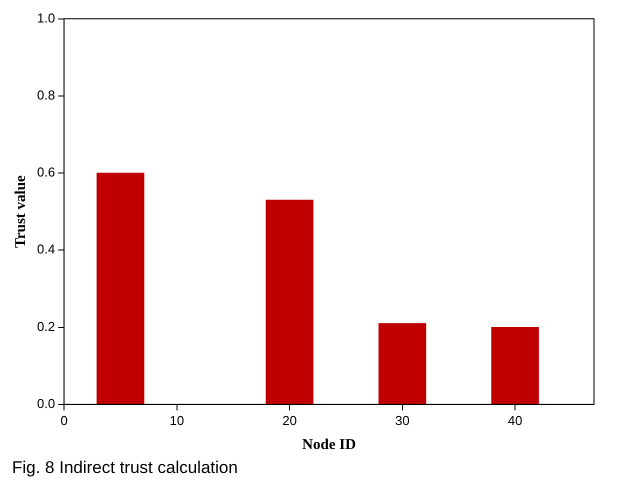 The width and height of the screenshot is (630, 502). What do you see at coordinates (402, 420) in the screenshot?
I see `x-tick-label: 30` at bounding box center [402, 420].